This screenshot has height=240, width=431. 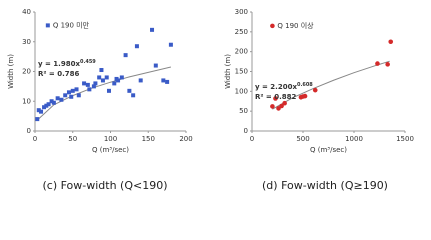 What do you see at coordinates (405, 139) in the screenshot?
I see `x-tick-label: 1500` at bounding box center [405, 139].